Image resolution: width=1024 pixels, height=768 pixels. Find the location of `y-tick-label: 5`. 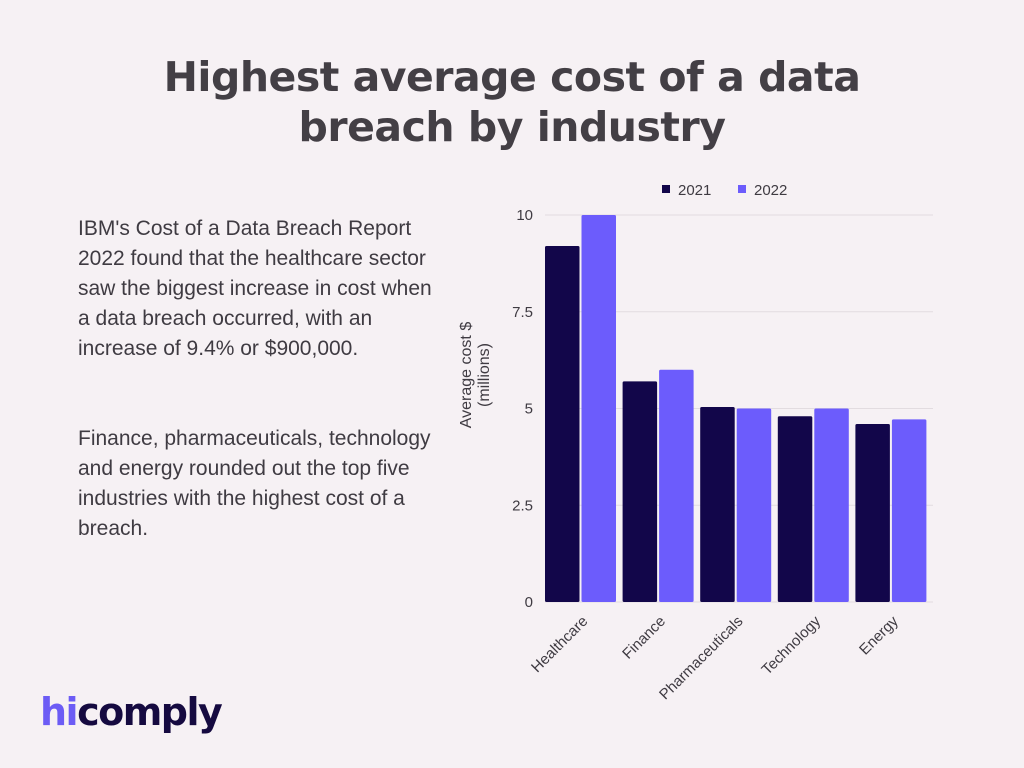

y-tick-label: 5 is located at coordinates (529, 409).